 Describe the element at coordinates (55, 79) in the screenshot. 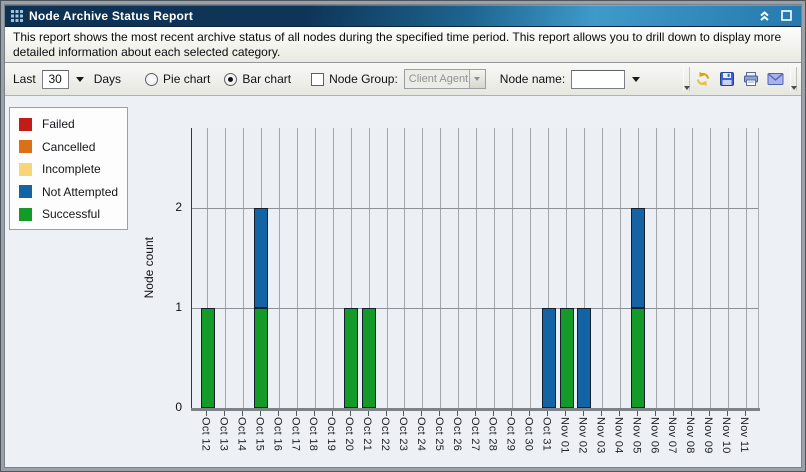

I see `last-days-value: 30` at that location.